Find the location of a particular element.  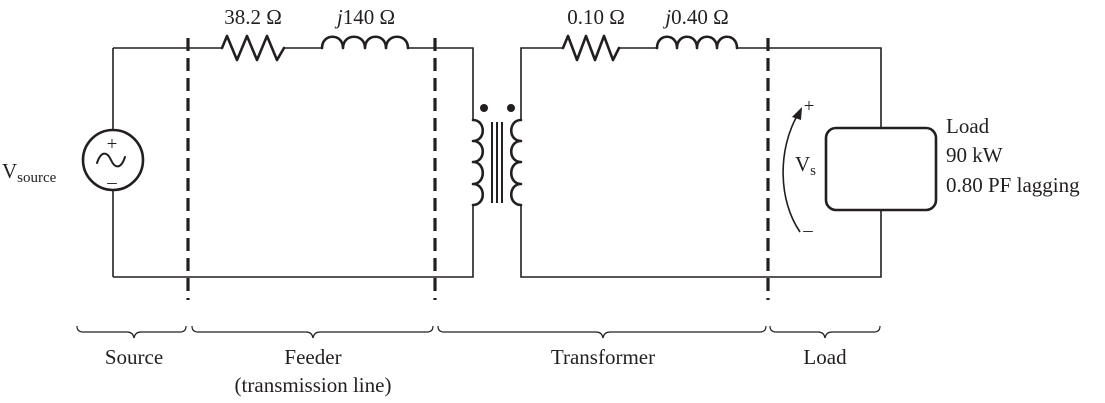

xfmr-left-top-wire is located at coordinates (541, 83).